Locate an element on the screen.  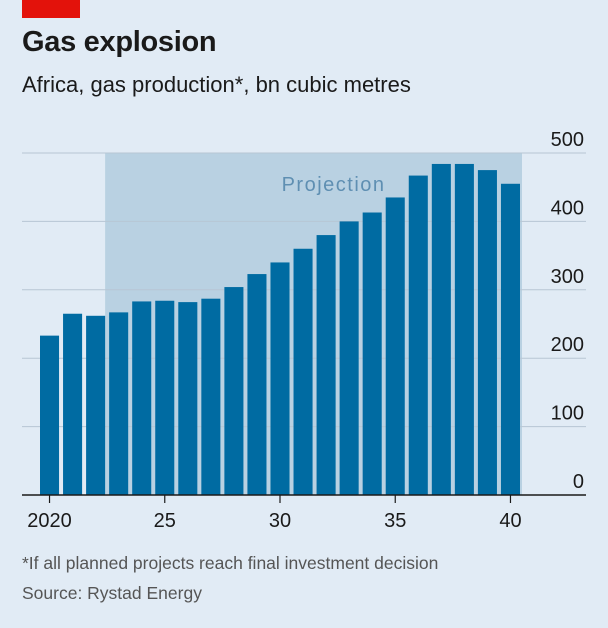
x-tick-label: 40 is located at coordinates (510, 521).